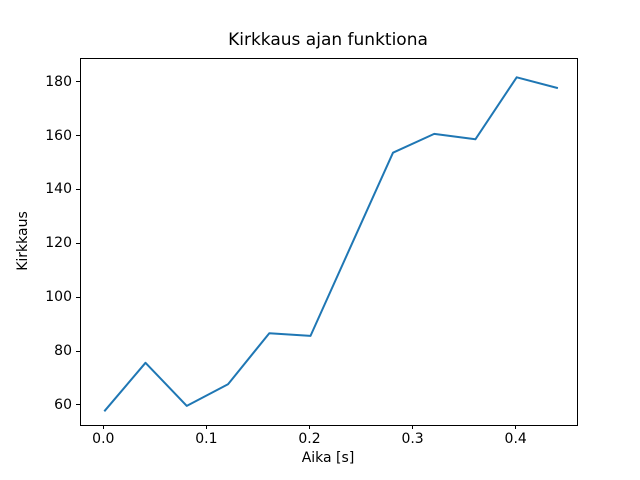 The height and width of the screenshot is (480, 640). Describe the element at coordinates (63, 404) in the screenshot. I see `y-axis-tick-label: 60` at that location.